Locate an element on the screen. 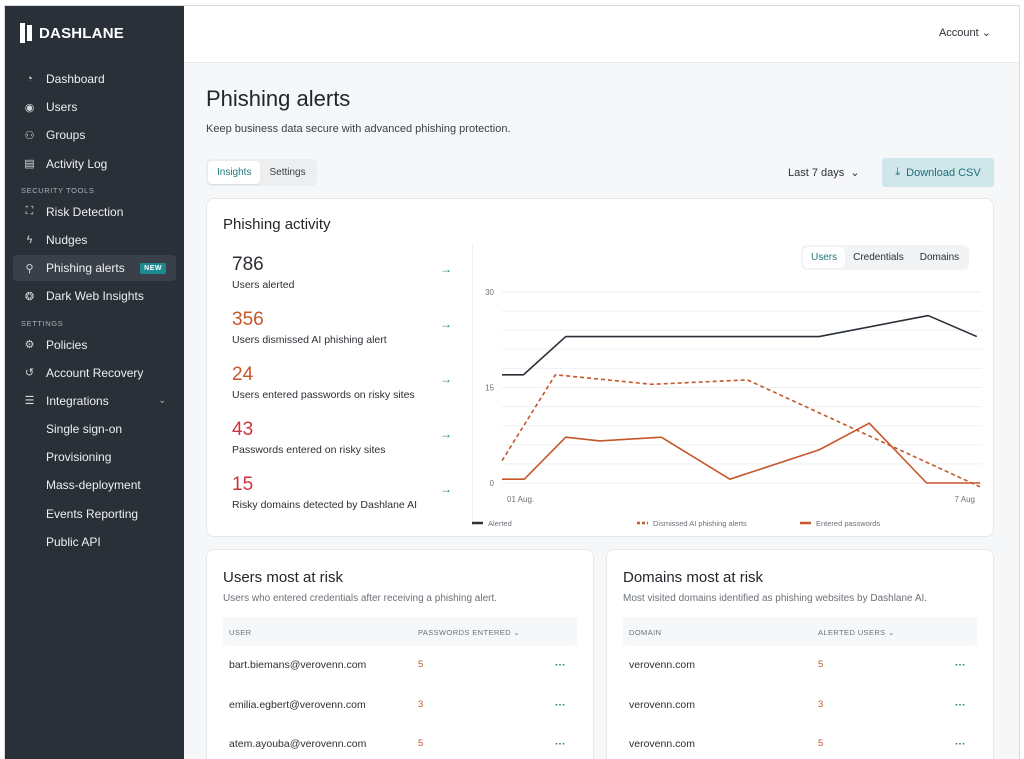 This screenshot has width=1024, height=759. sidebar-item-account-recovery: ↺ Account Recovery is located at coordinates (94, 373).